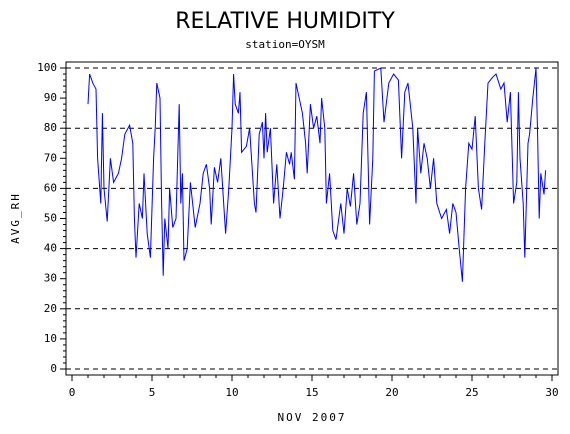 The width and height of the screenshot is (570, 434). What do you see at coordinates (152, 392) in the screenshot?
I see `x-tick-label: 5` at bounding box center [152, 392].